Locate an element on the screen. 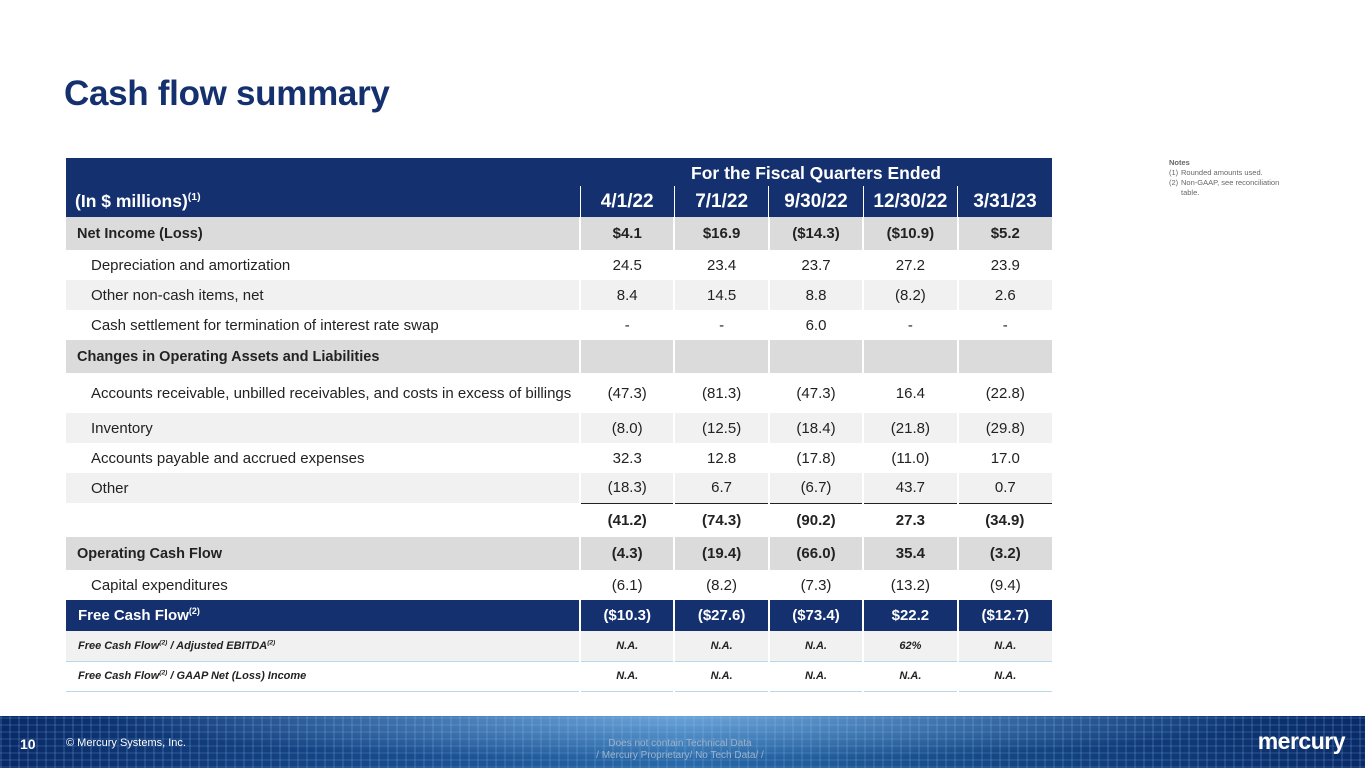  cell-value: ($10.3) is located at coordinates (627, 615).